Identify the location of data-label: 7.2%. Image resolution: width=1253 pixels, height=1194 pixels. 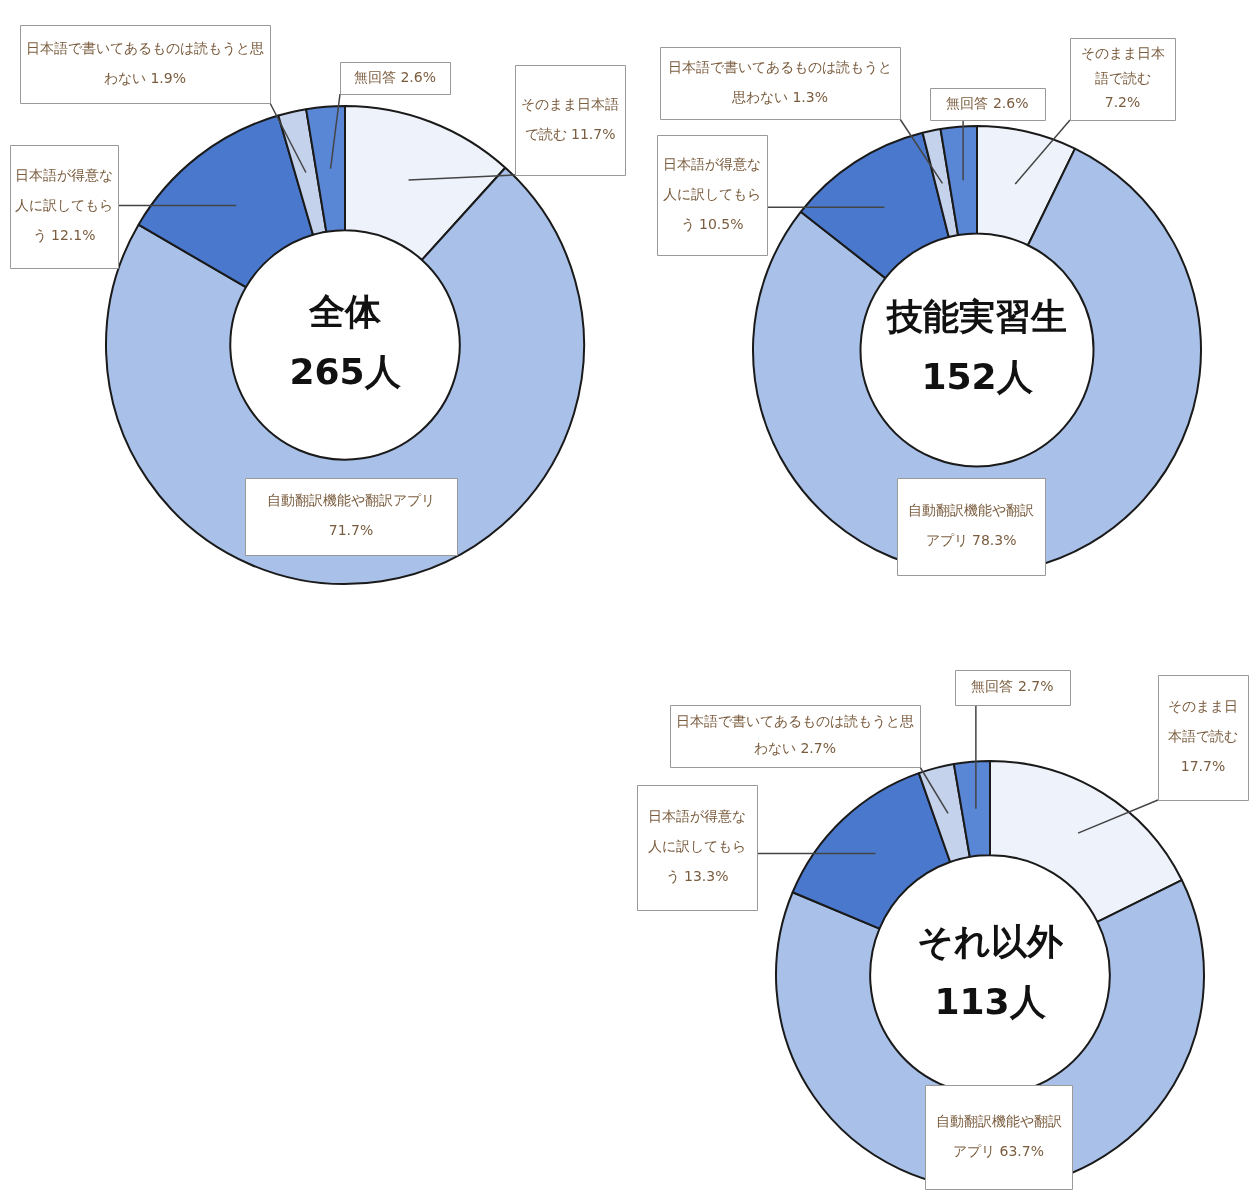
(1122, 102).